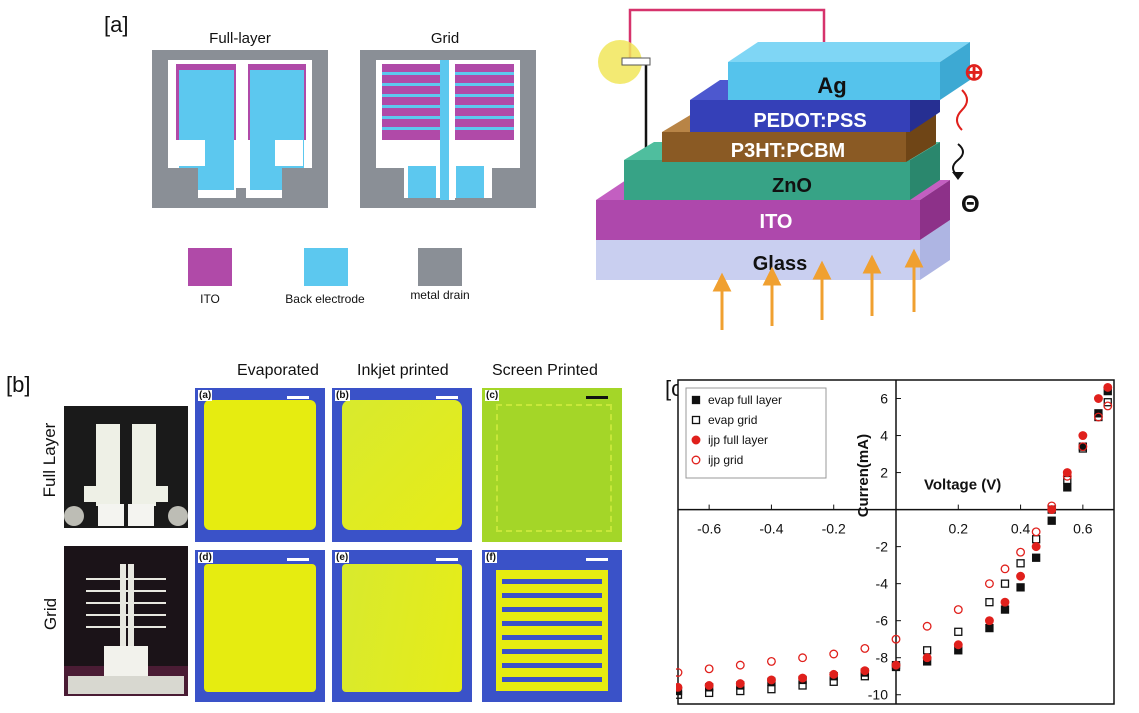 The image size is (1139, 713). I want to click on legend-label-metal-drain: metal drain, so click(440, 295).